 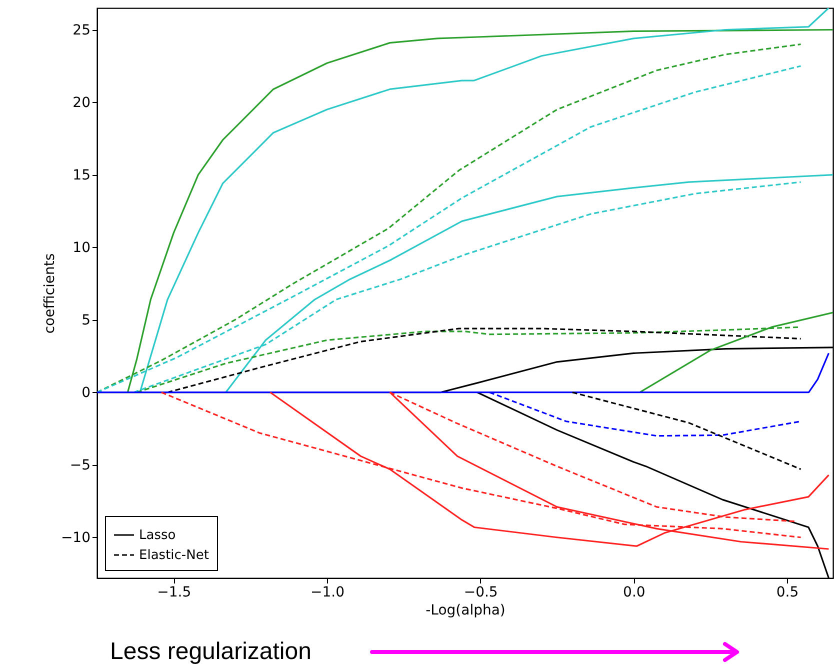 I want to click on x-tick-label: −1.5, so click(x=174, y=592).